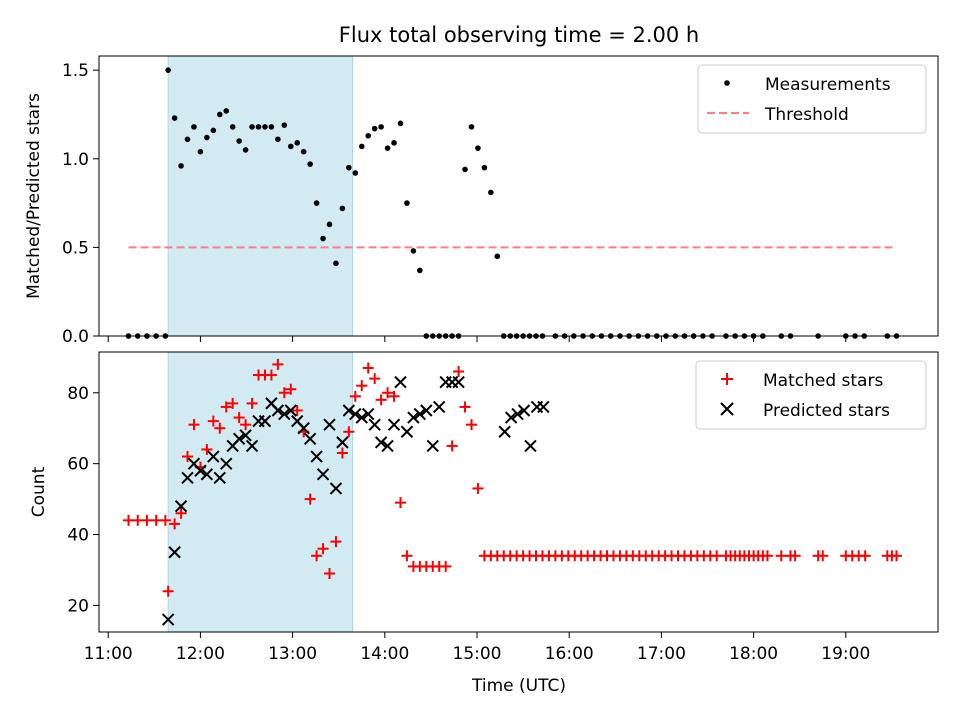  Describe the element at coordinates (519, 35) in the screenshot. I see `chart-title: Flux total observing time = 2.00 h` at that location.